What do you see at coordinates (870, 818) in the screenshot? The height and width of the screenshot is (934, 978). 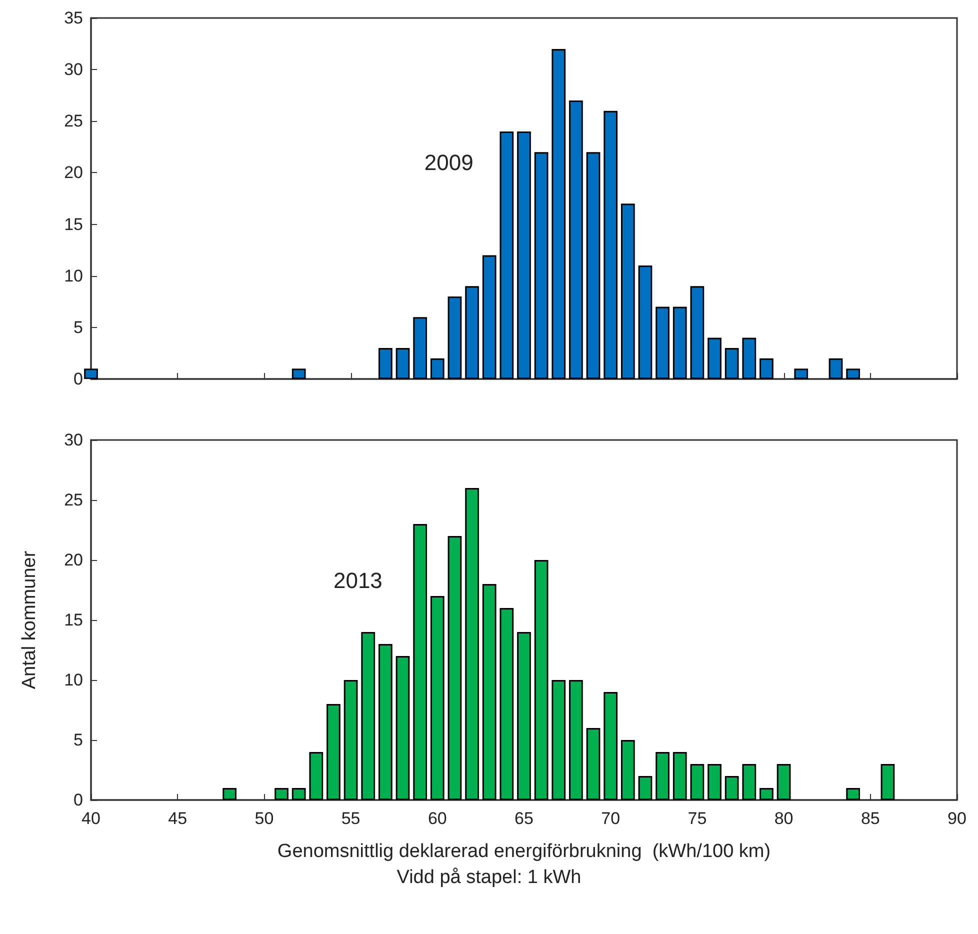 I see `x-tick-label: 85` at bounding box center [870, 818].